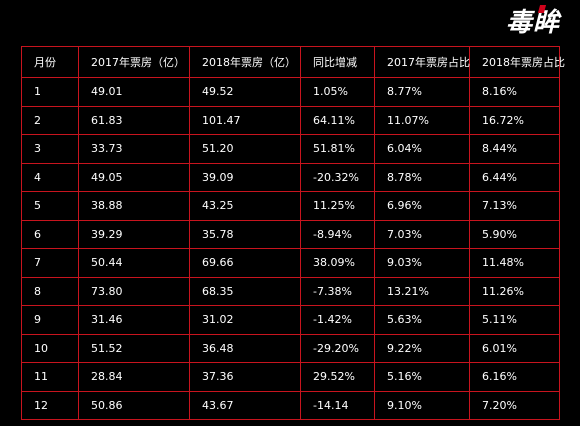  What do you see at coordinates (422, 177) in the screenshot?
I see `cell-share-2017: 8.78%` at bounding box center [422, 177].